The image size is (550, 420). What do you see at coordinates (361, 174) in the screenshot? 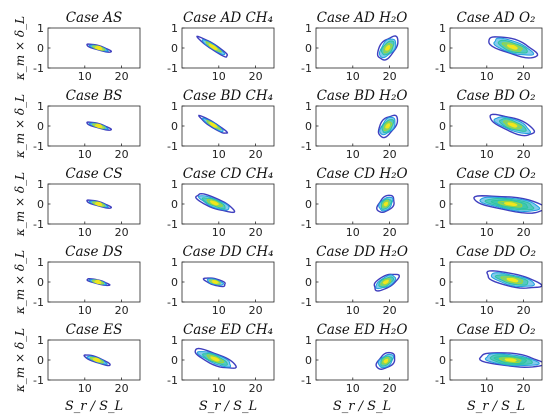
I see `subplot-title: Case CD H₂O` at bounding box center [361, 174].